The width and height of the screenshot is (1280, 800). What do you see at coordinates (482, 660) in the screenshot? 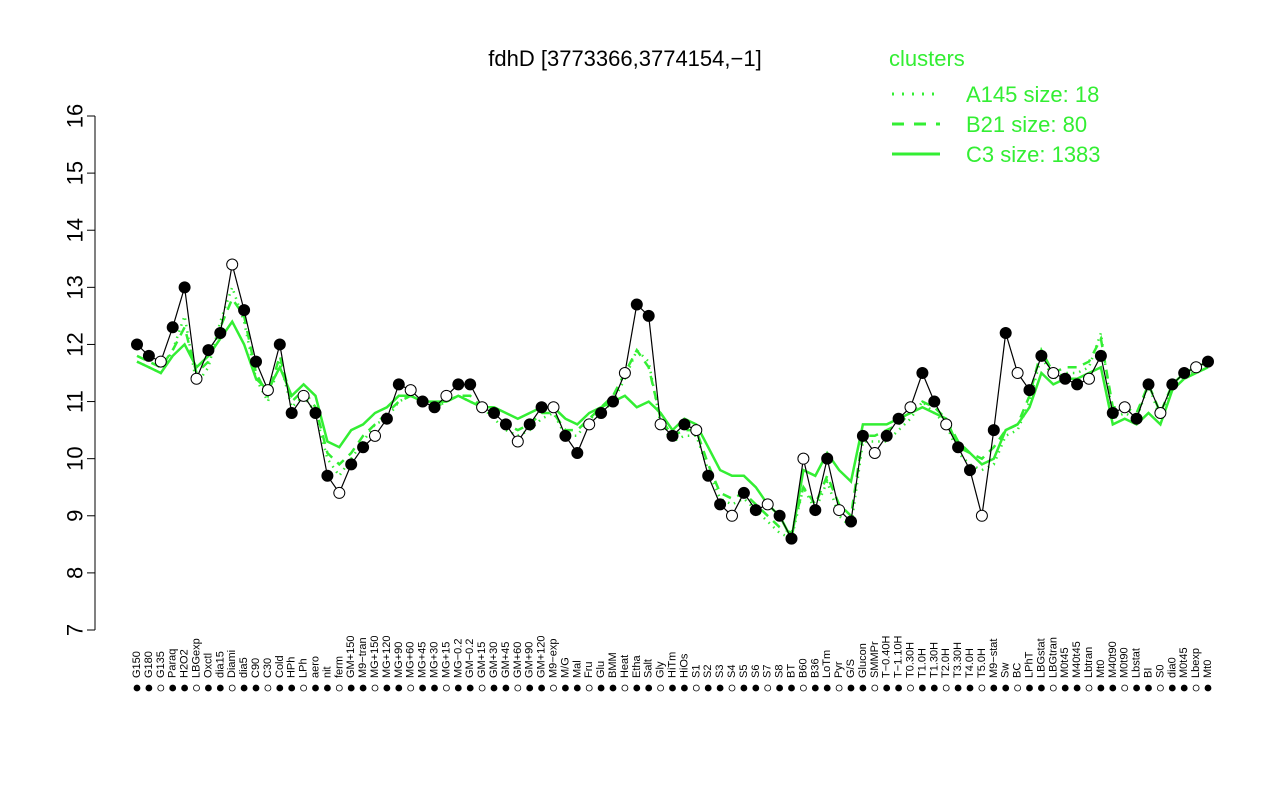
I see `x-tick-label: GM+15` at bounding box center [482, 660].